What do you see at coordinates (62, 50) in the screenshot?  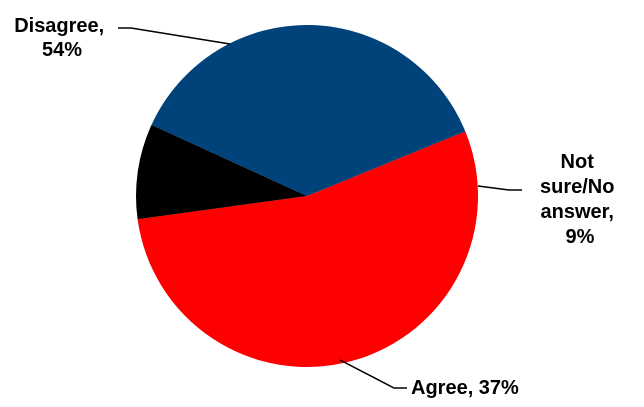 I see `label-disagree-line-2: 54%` at bounding box center [62, 50].